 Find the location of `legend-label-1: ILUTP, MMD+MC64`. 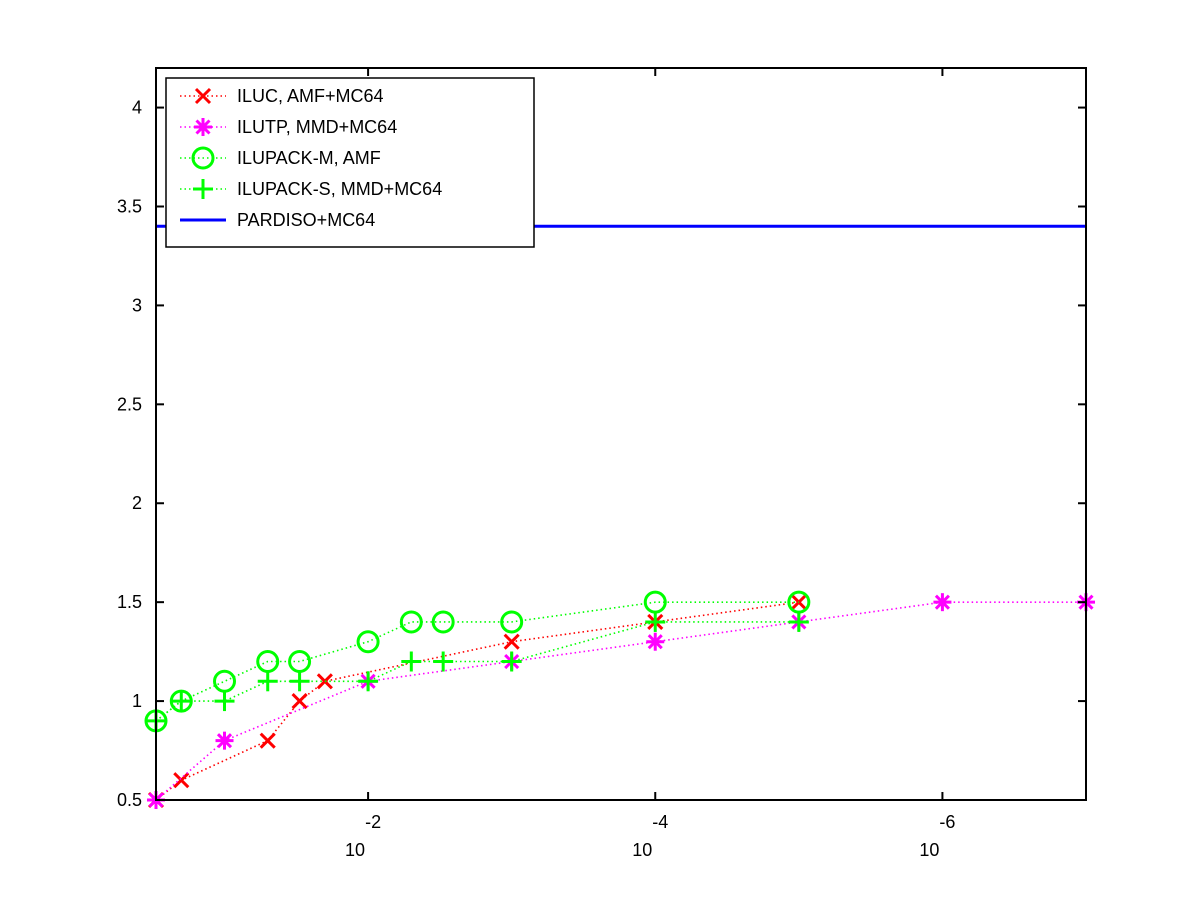

legend-label-1: ILUTP, MMD+MC64 is located at coordinates (317, 127).